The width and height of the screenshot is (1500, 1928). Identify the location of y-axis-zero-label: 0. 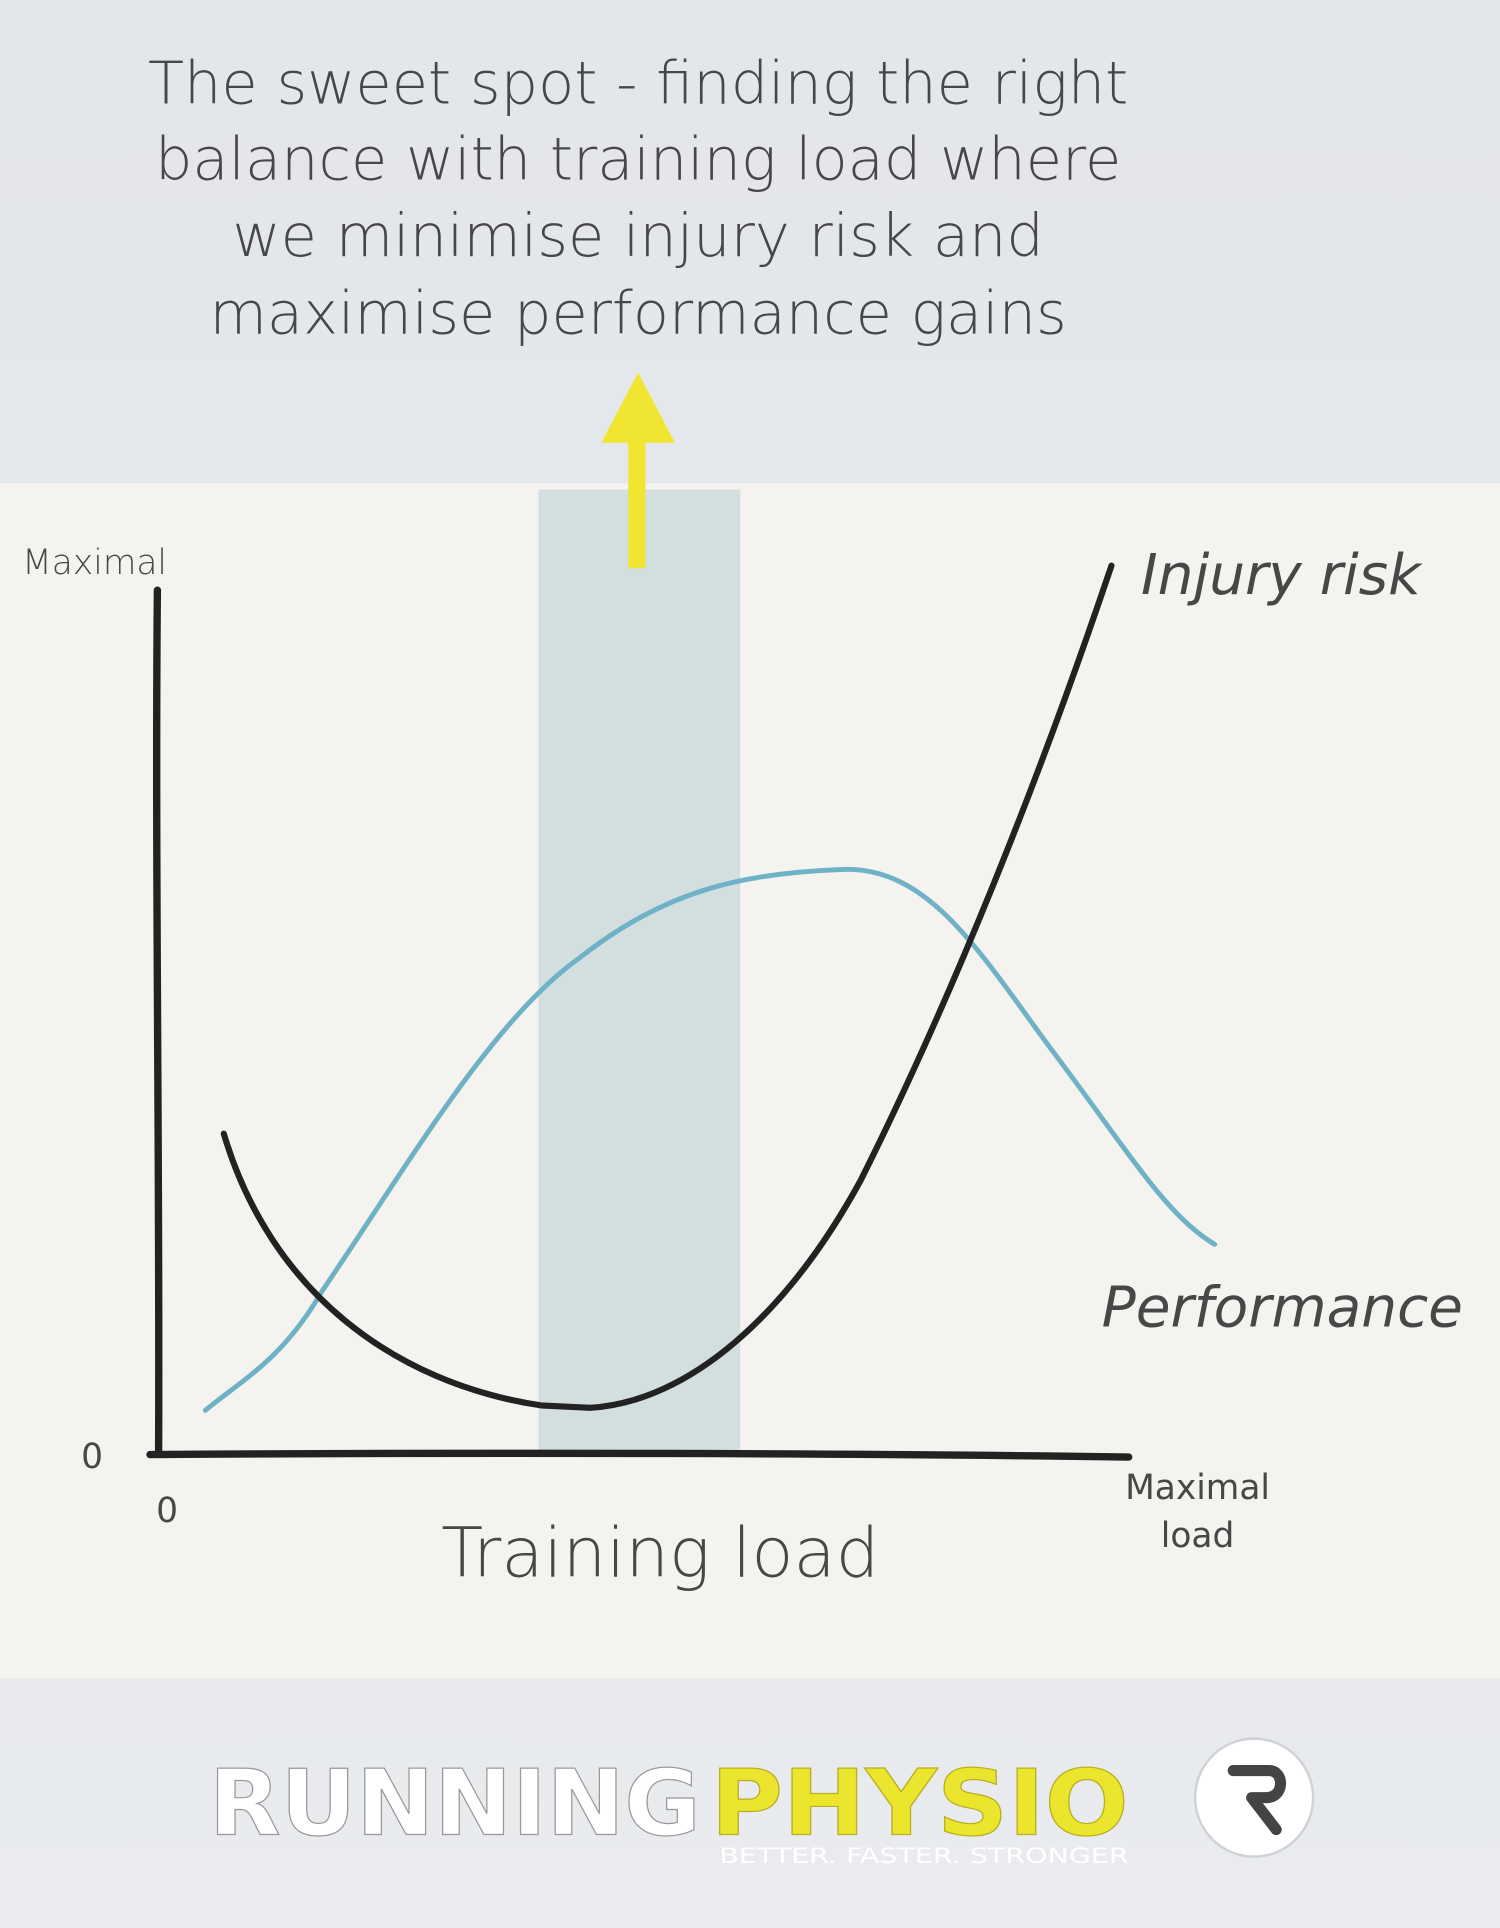
(92, 1457).